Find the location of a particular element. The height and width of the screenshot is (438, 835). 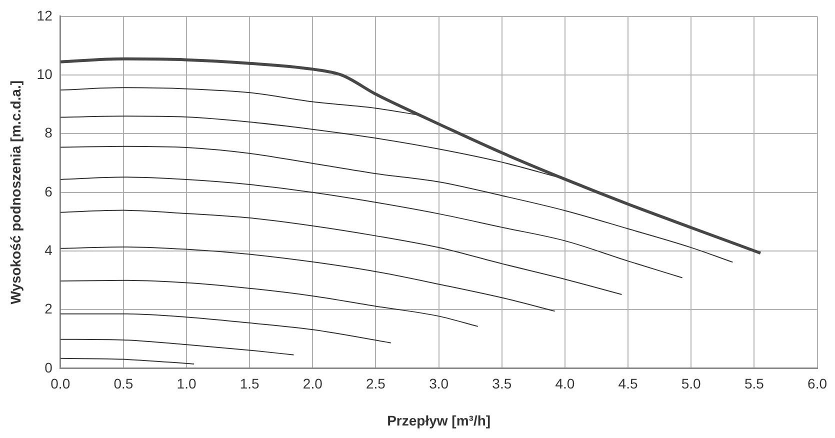

x-tick-label: 6.0 is located at coordinates (818, 384).